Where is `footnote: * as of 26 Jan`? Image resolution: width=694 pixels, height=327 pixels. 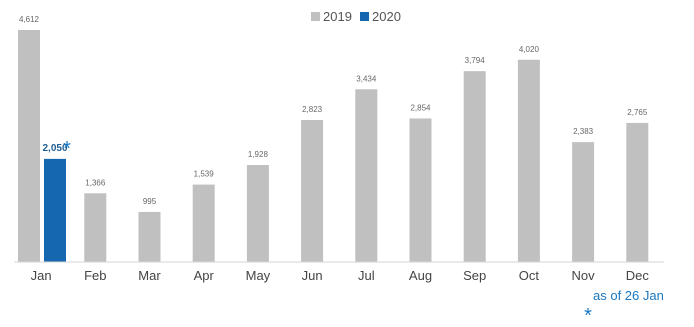
footnote: * as of 26 Jan is located at coordinates (624, 307).